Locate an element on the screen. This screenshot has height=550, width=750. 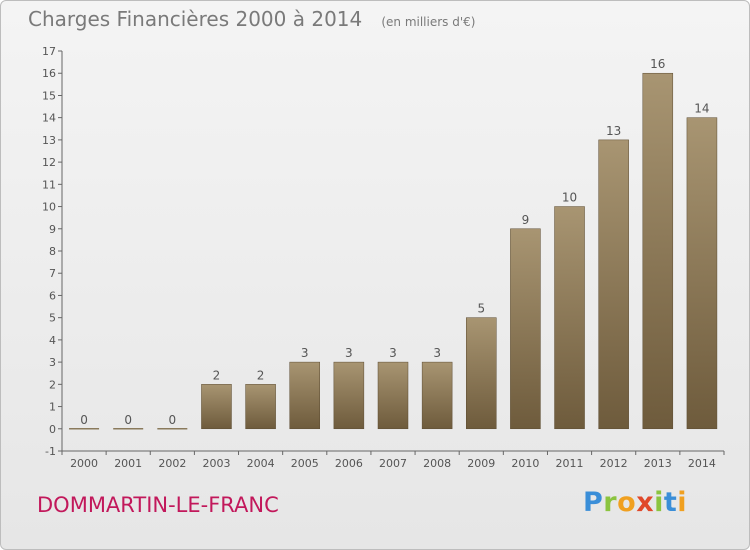
bar-2007 is located at coordinates (393, 395).